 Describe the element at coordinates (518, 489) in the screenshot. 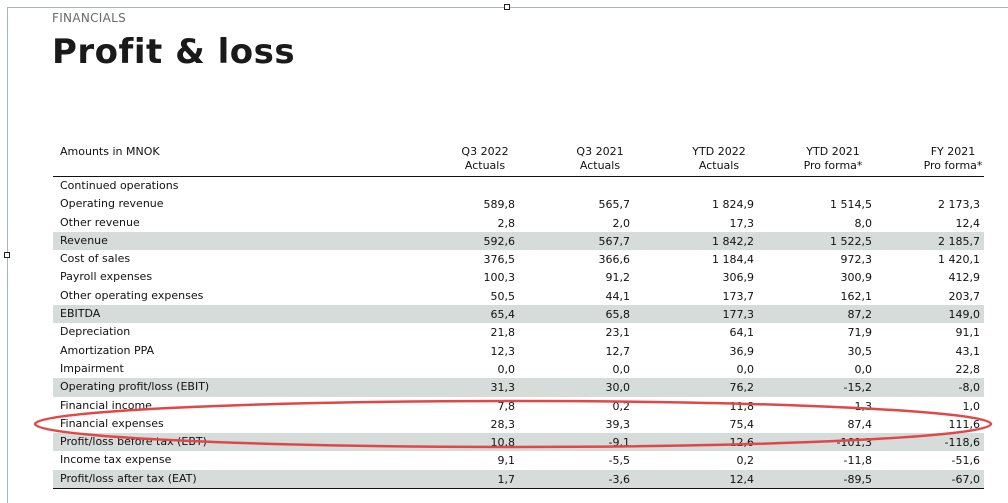

I see `table-bottom-rule` at that location.